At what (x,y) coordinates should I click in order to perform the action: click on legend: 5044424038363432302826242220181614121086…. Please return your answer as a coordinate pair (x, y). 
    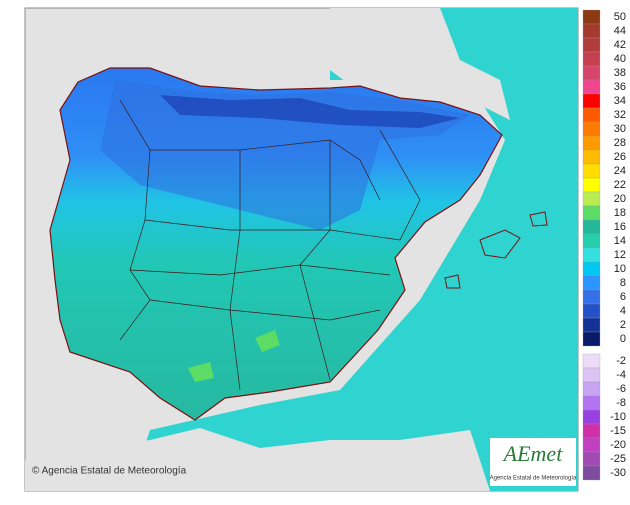
    Looking at the image, I should click on (604, 245).